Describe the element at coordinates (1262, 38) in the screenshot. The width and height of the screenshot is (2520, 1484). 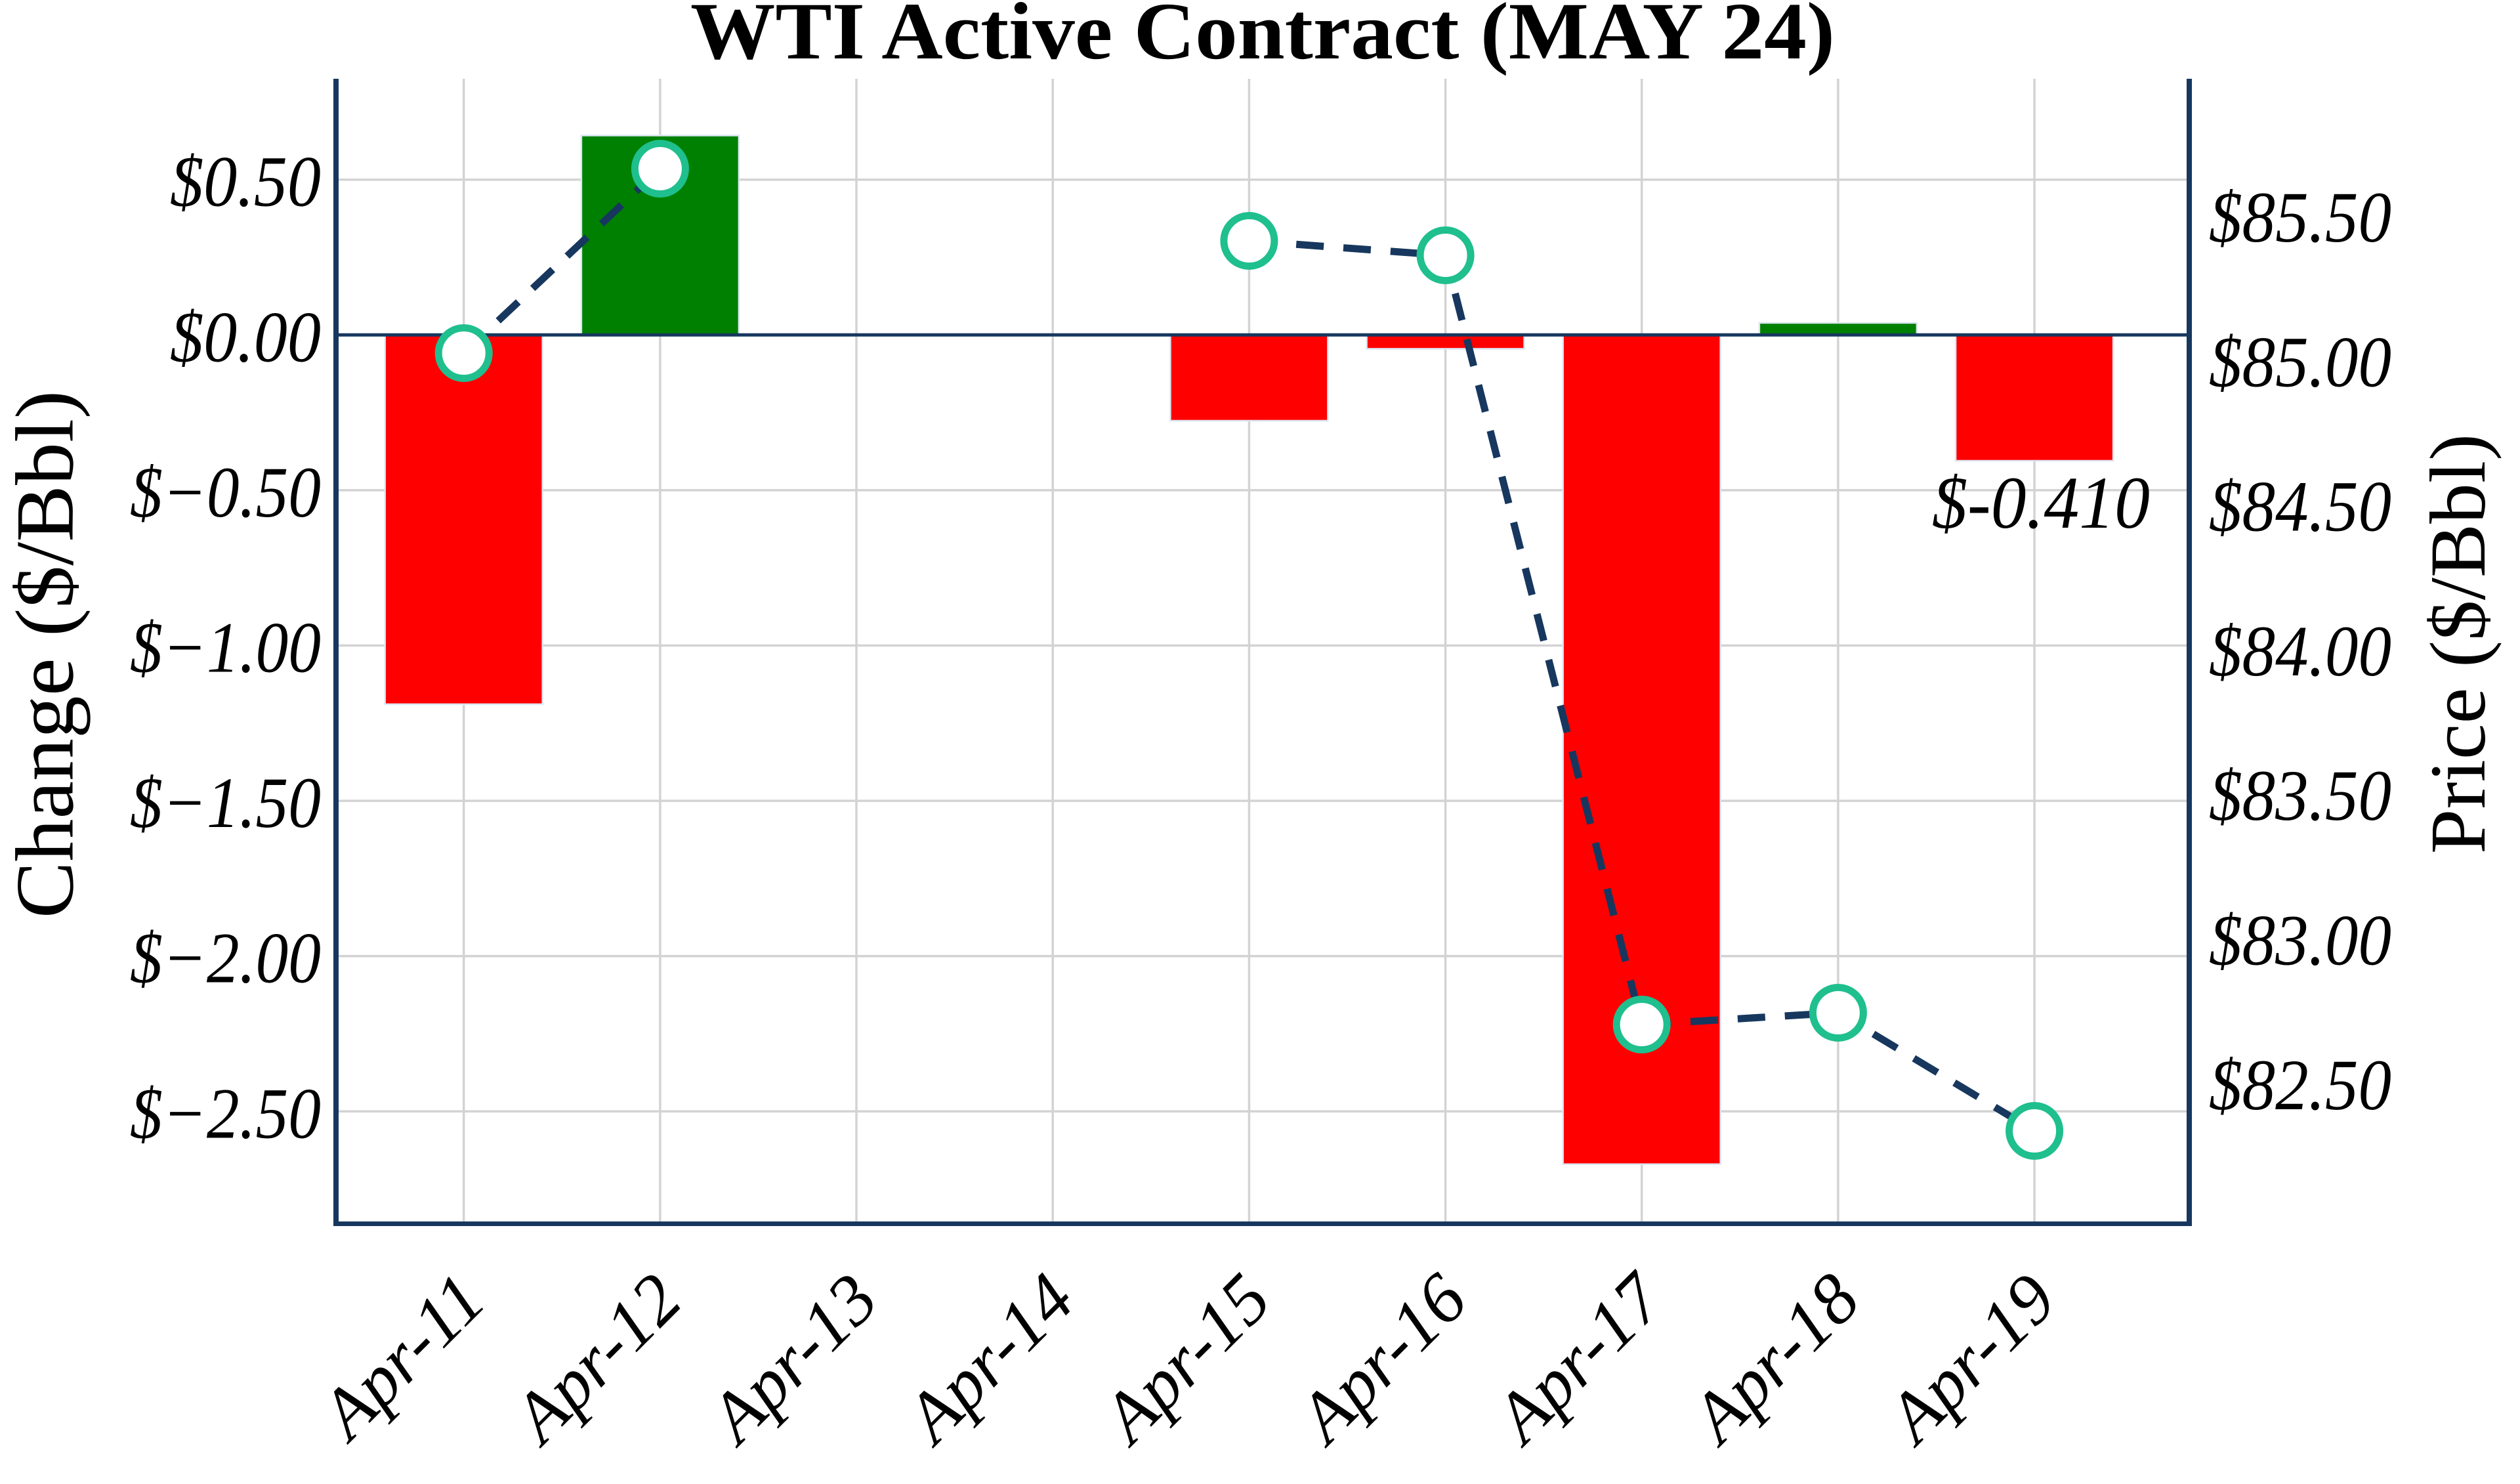
I see `svg-text: WTI Active Contract (MAY 24)` at that location.